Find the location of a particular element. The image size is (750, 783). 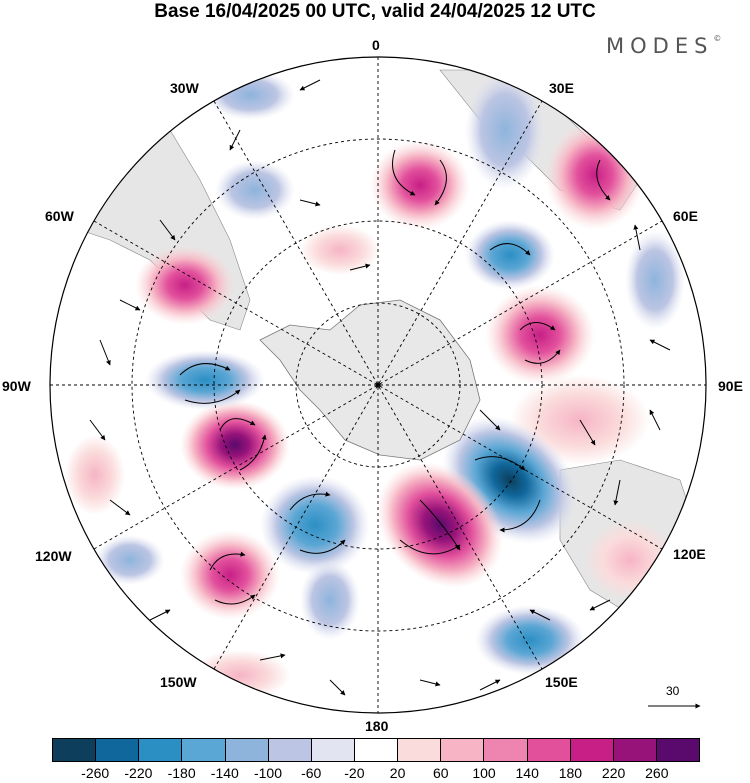

modes-logo: MODES© is located at coordinates (663, 46).